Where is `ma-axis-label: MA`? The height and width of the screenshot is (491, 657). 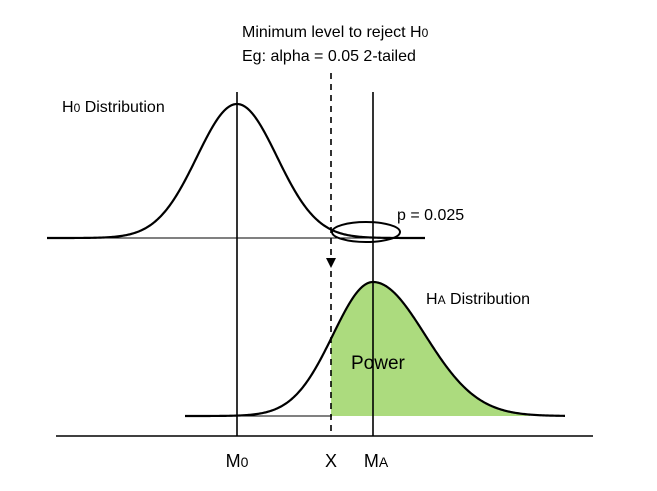 ma-axis-label: MA is located at coordinates (376, 461).